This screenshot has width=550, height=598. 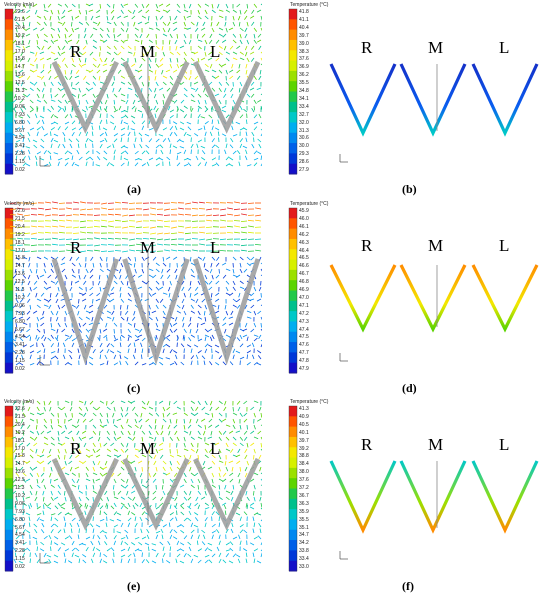 What do you see at coordinates (20, 91) in the screenshot?
I see `velocity-tick-label: 11.3` at bounding box center [20, 91].